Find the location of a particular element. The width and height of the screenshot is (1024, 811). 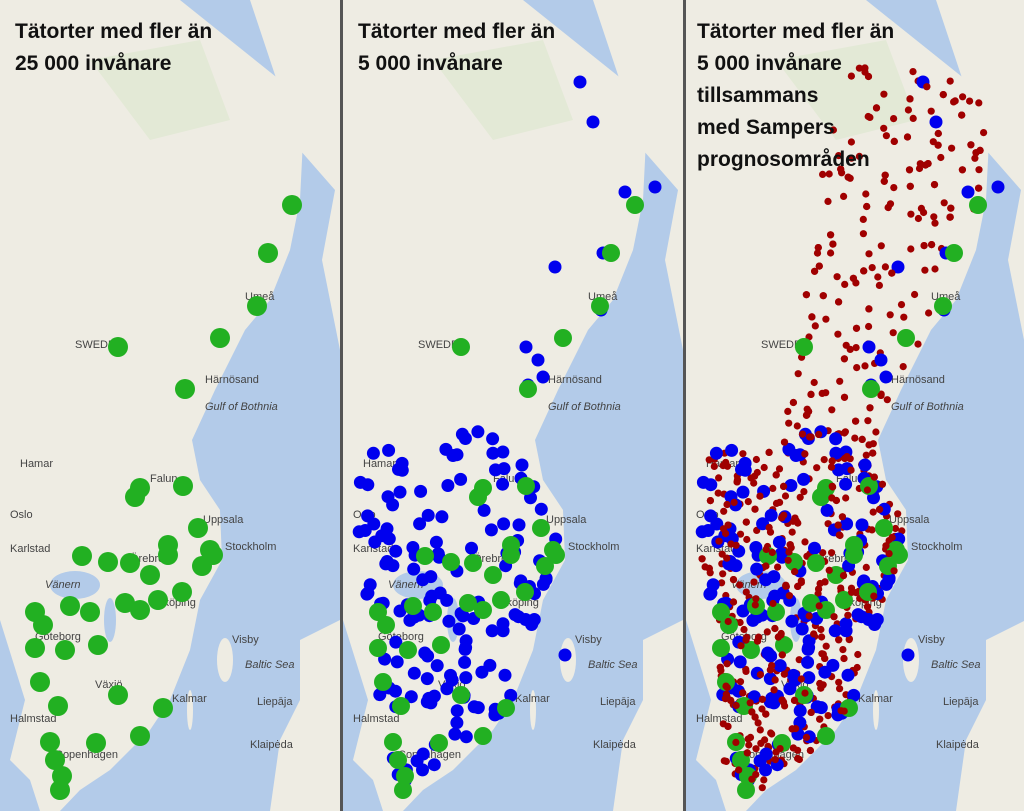

map-label: Copenhagen is located at coordinates (86, 755).